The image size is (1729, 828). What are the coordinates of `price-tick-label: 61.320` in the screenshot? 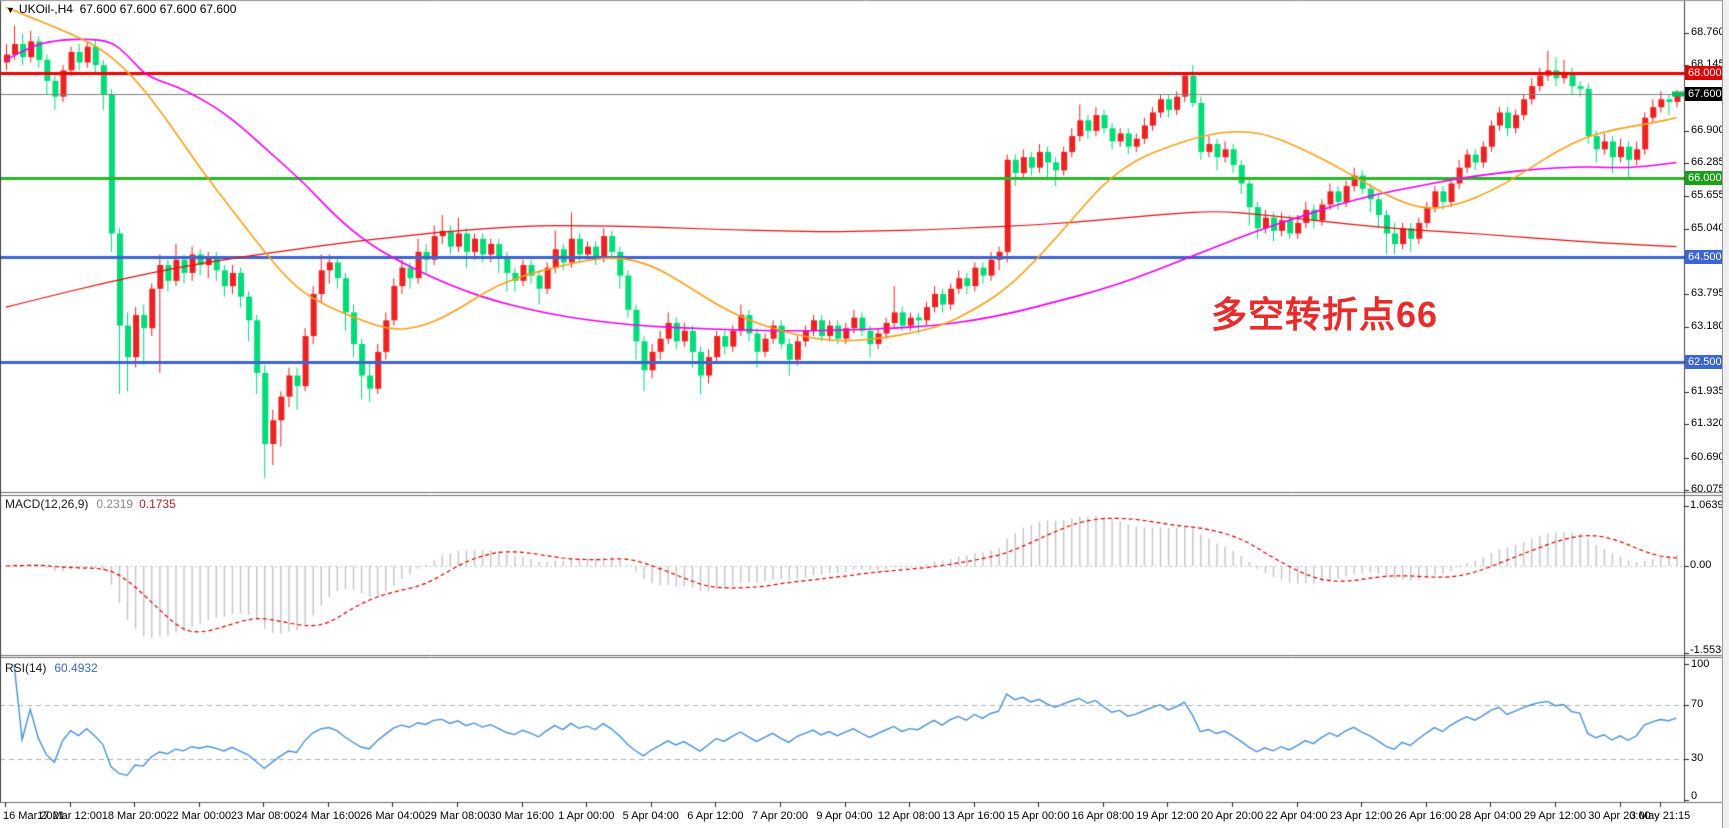 It's located at (1708, 423).